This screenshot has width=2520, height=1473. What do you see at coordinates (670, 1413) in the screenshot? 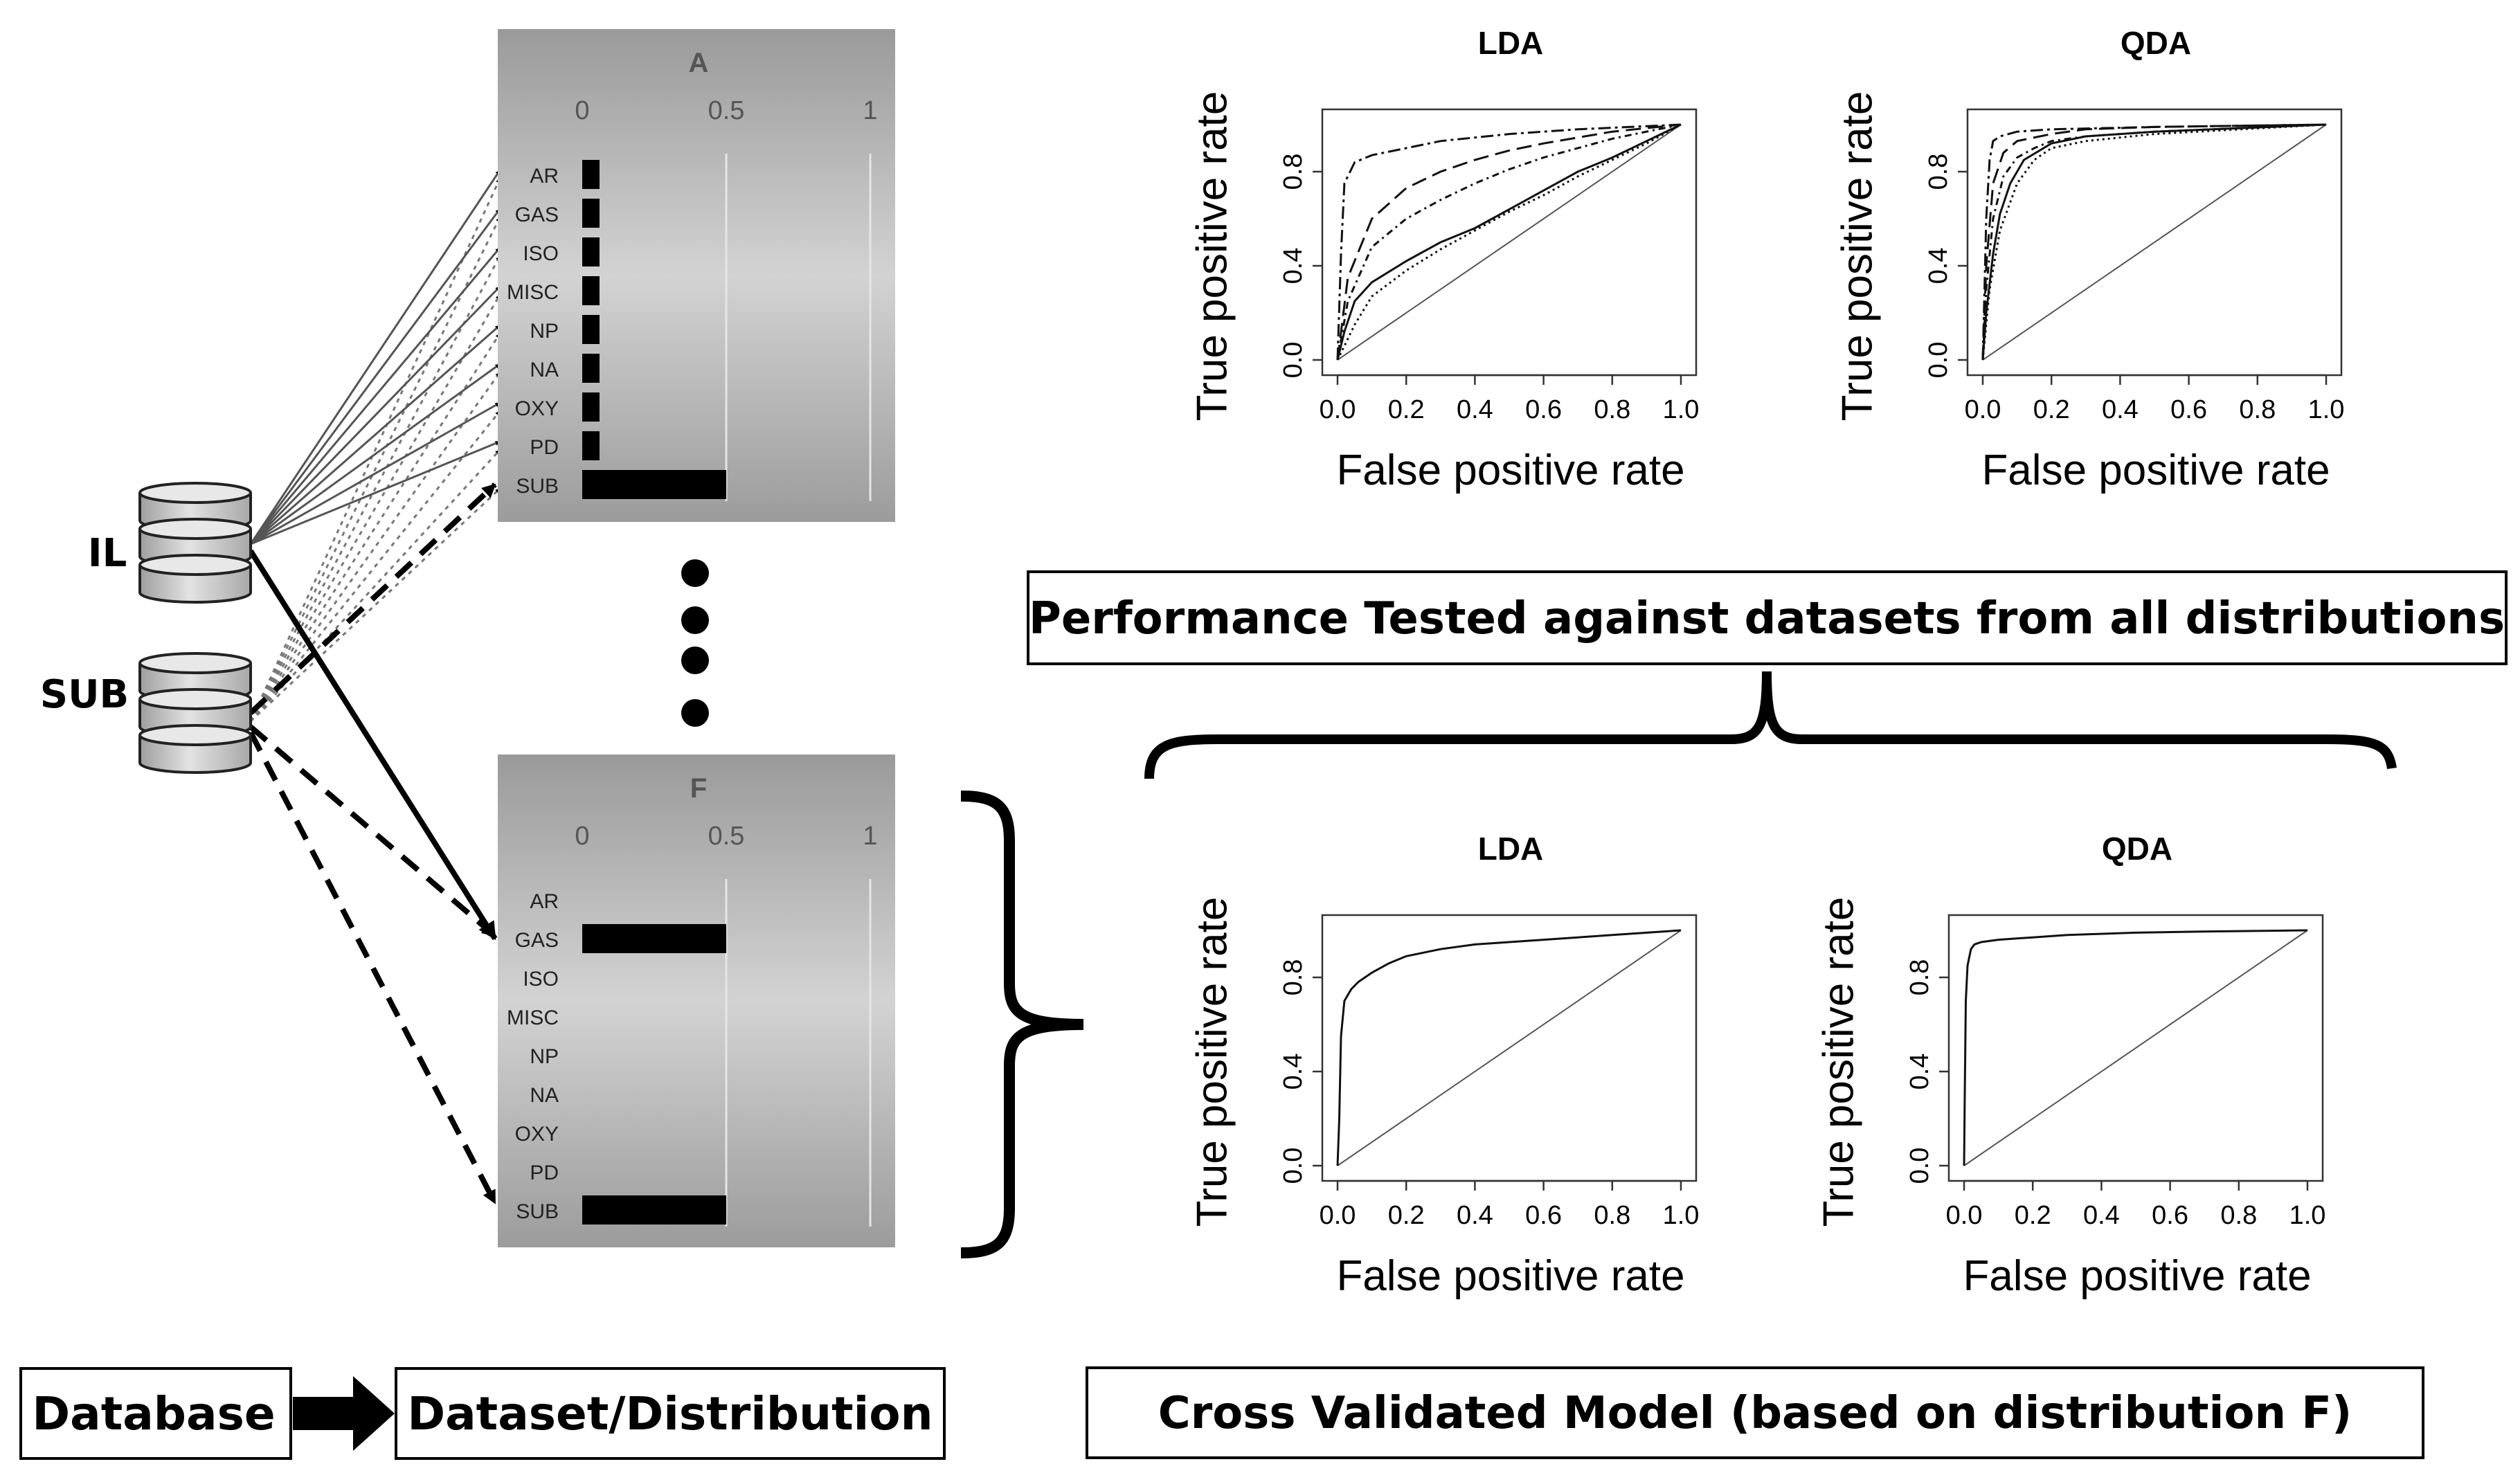
I see `dataset-legend-label: Dataset/Distribution` at bounding box center [670, 1413].